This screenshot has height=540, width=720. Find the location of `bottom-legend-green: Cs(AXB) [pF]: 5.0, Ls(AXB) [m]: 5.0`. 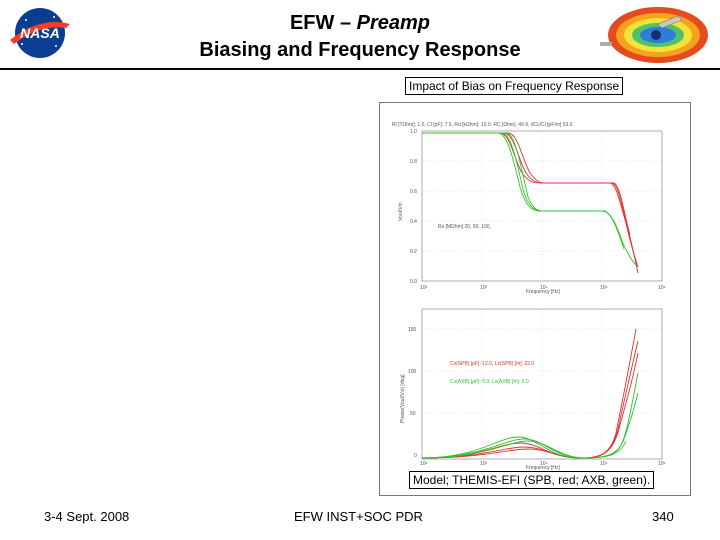

bottom-legend-green: Cs(AXB) [pF]: 5.0, Ls(AXB) [m]: 5.0 is located at coordinates (489, 382).